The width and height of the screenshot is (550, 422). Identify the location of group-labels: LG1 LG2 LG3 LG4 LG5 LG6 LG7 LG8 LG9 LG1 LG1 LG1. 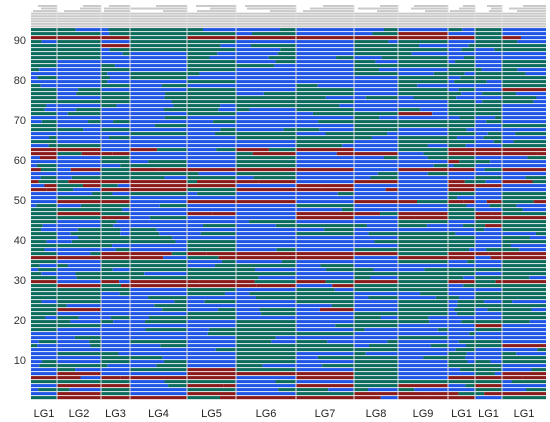
(284, 414).